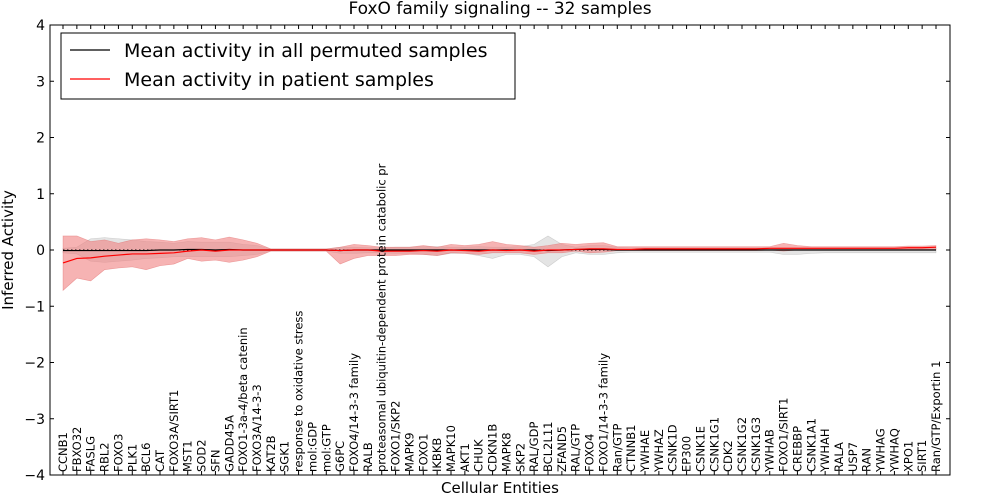 The height and width of the screenshot is (500, 1000). What do you see at coordinates (534, 447) in the screenshot?
I see `x-label-ral-gdp: RAL/GDP` at bounding box center [534, 447].